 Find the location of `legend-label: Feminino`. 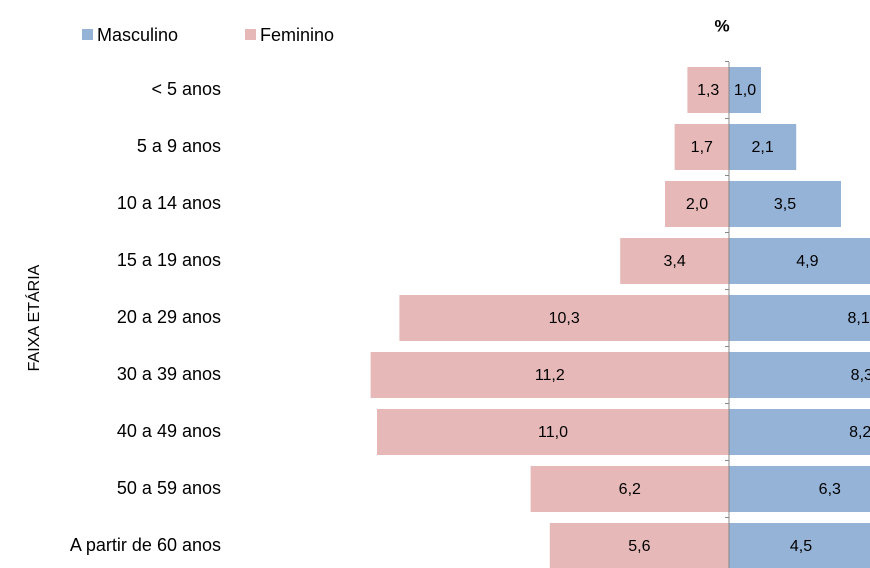

legend-label: Feminino is located at coordinates (297, 35).